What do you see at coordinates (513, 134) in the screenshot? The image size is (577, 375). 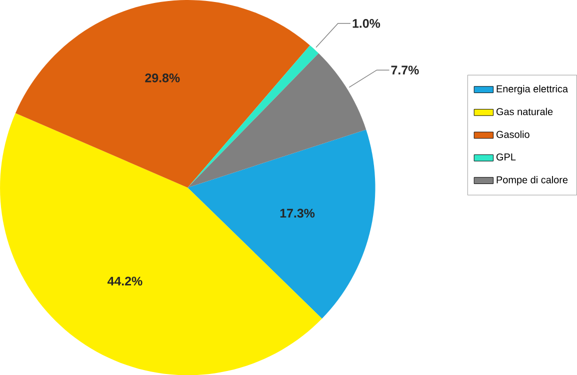 I see `legend-label: Gasolio` at bounding box center [513, 134].